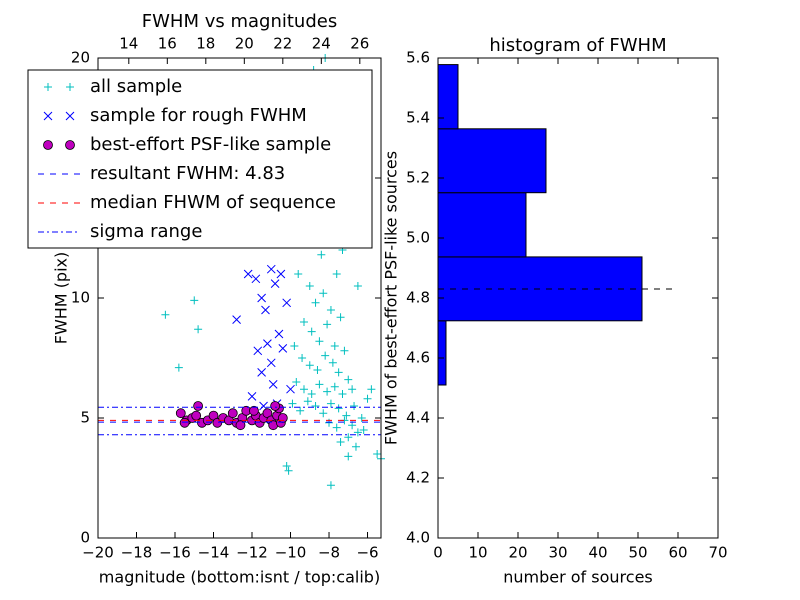  Describe the element at coordinates (200, 159) in the screenshot. I see `legend-box` at that location.